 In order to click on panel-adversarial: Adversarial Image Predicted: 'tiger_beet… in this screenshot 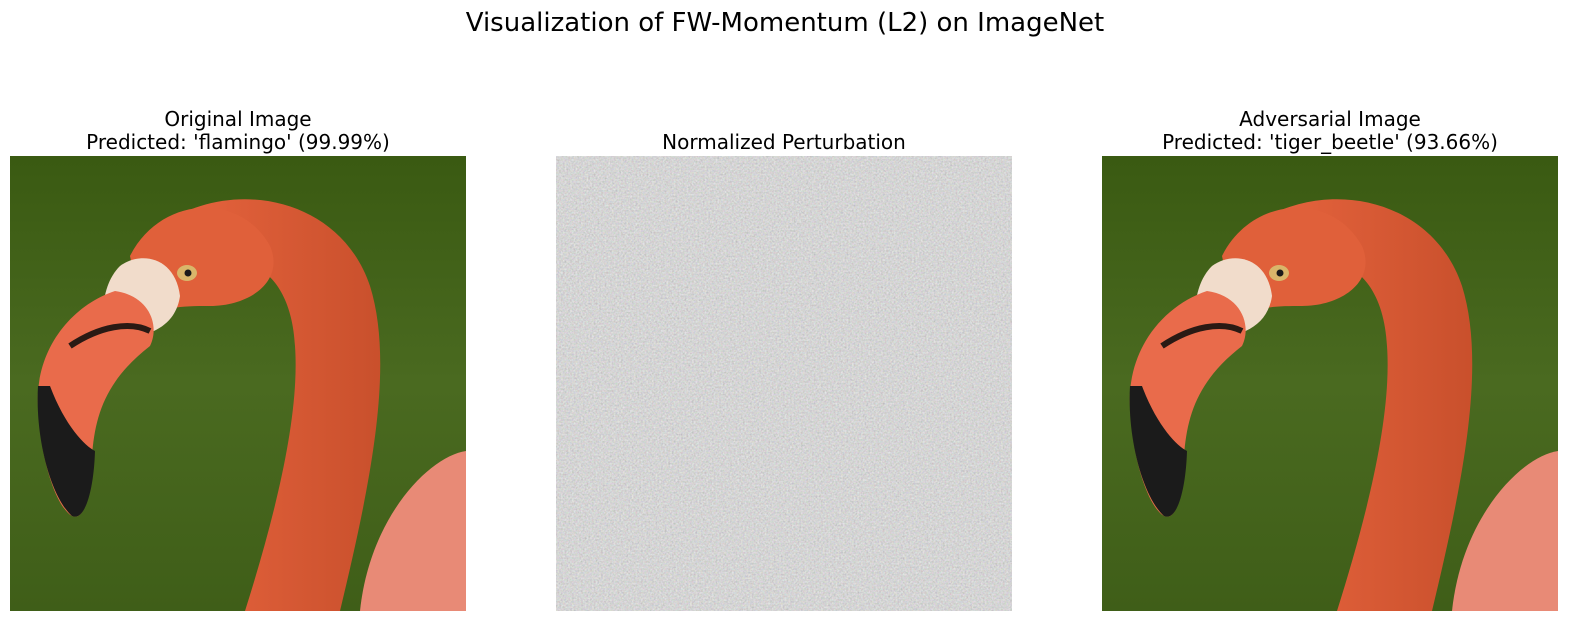, I will do `click(1330, 129)`.